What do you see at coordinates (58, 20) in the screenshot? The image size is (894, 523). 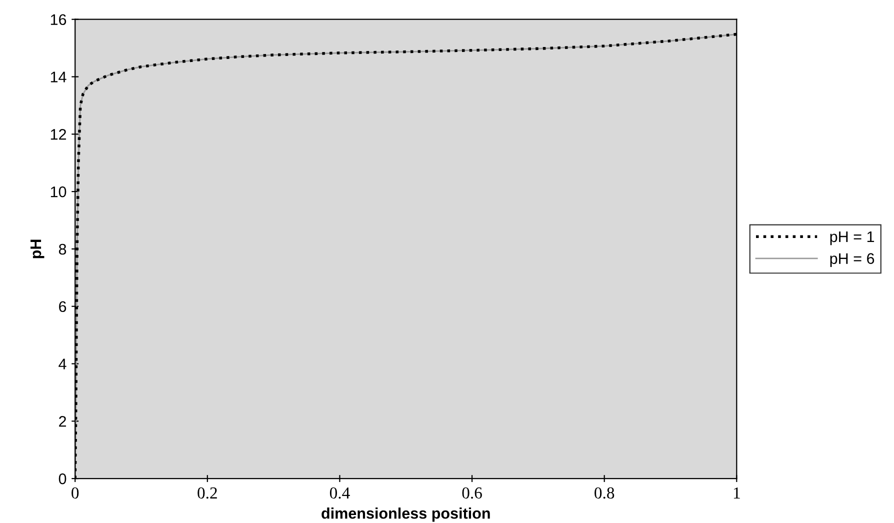 I see `y-tick-label: 16` at bounding box center [58, 20].